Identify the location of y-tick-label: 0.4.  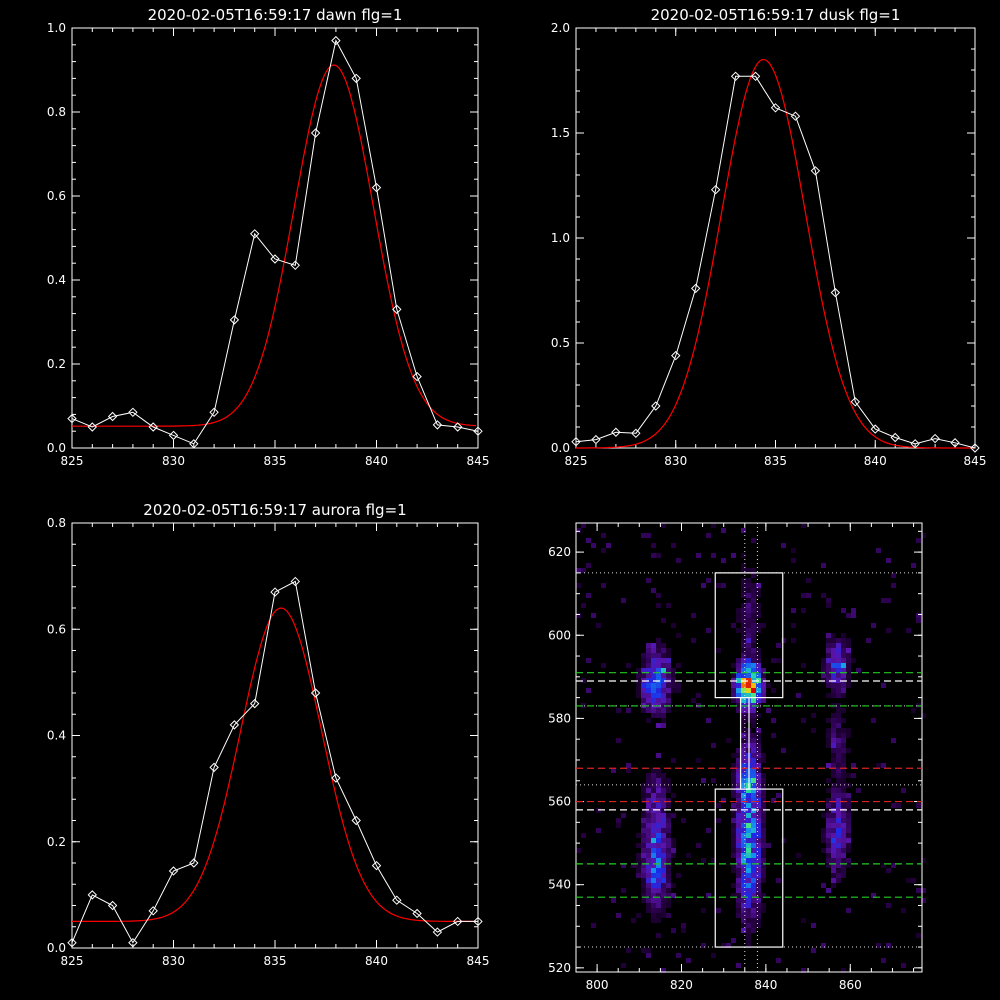
(56, 736).